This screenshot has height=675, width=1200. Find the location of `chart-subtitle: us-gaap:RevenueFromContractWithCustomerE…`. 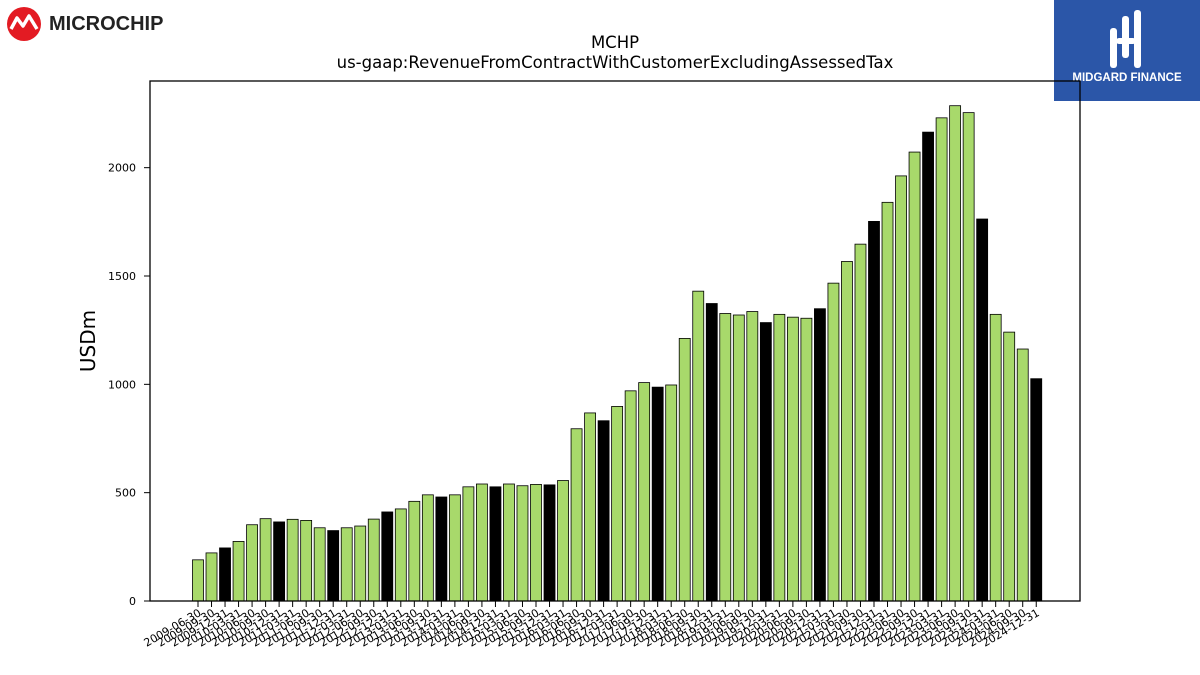

chart-subtitle: us-gaap:RevenueFromContractWithCustomerE… is located at coordinates (615, 62).